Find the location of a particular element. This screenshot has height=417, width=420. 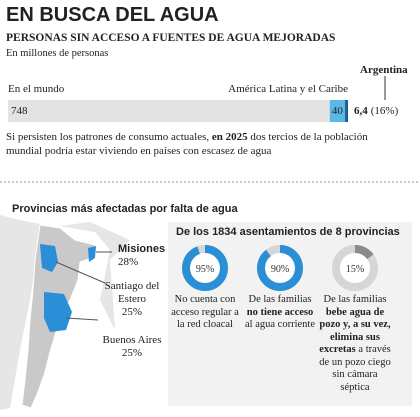

value-label: 6,4 (16%) is located at coordinates (376, 111).